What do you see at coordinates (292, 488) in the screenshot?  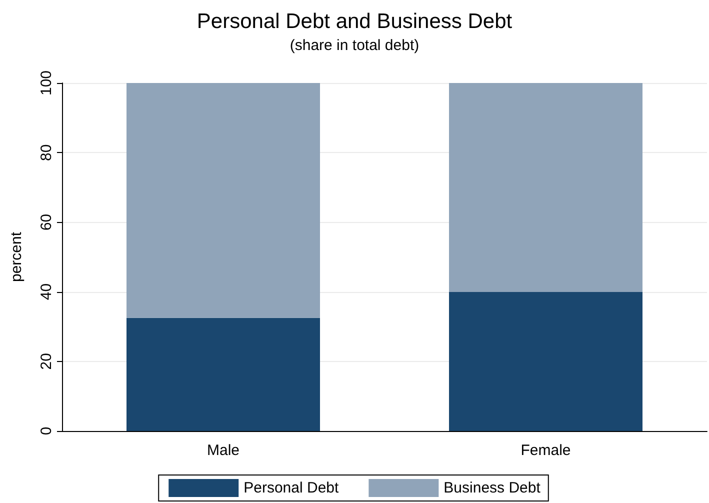 I see `legend-label: Personal Debt` at bounding box center [292, 488].